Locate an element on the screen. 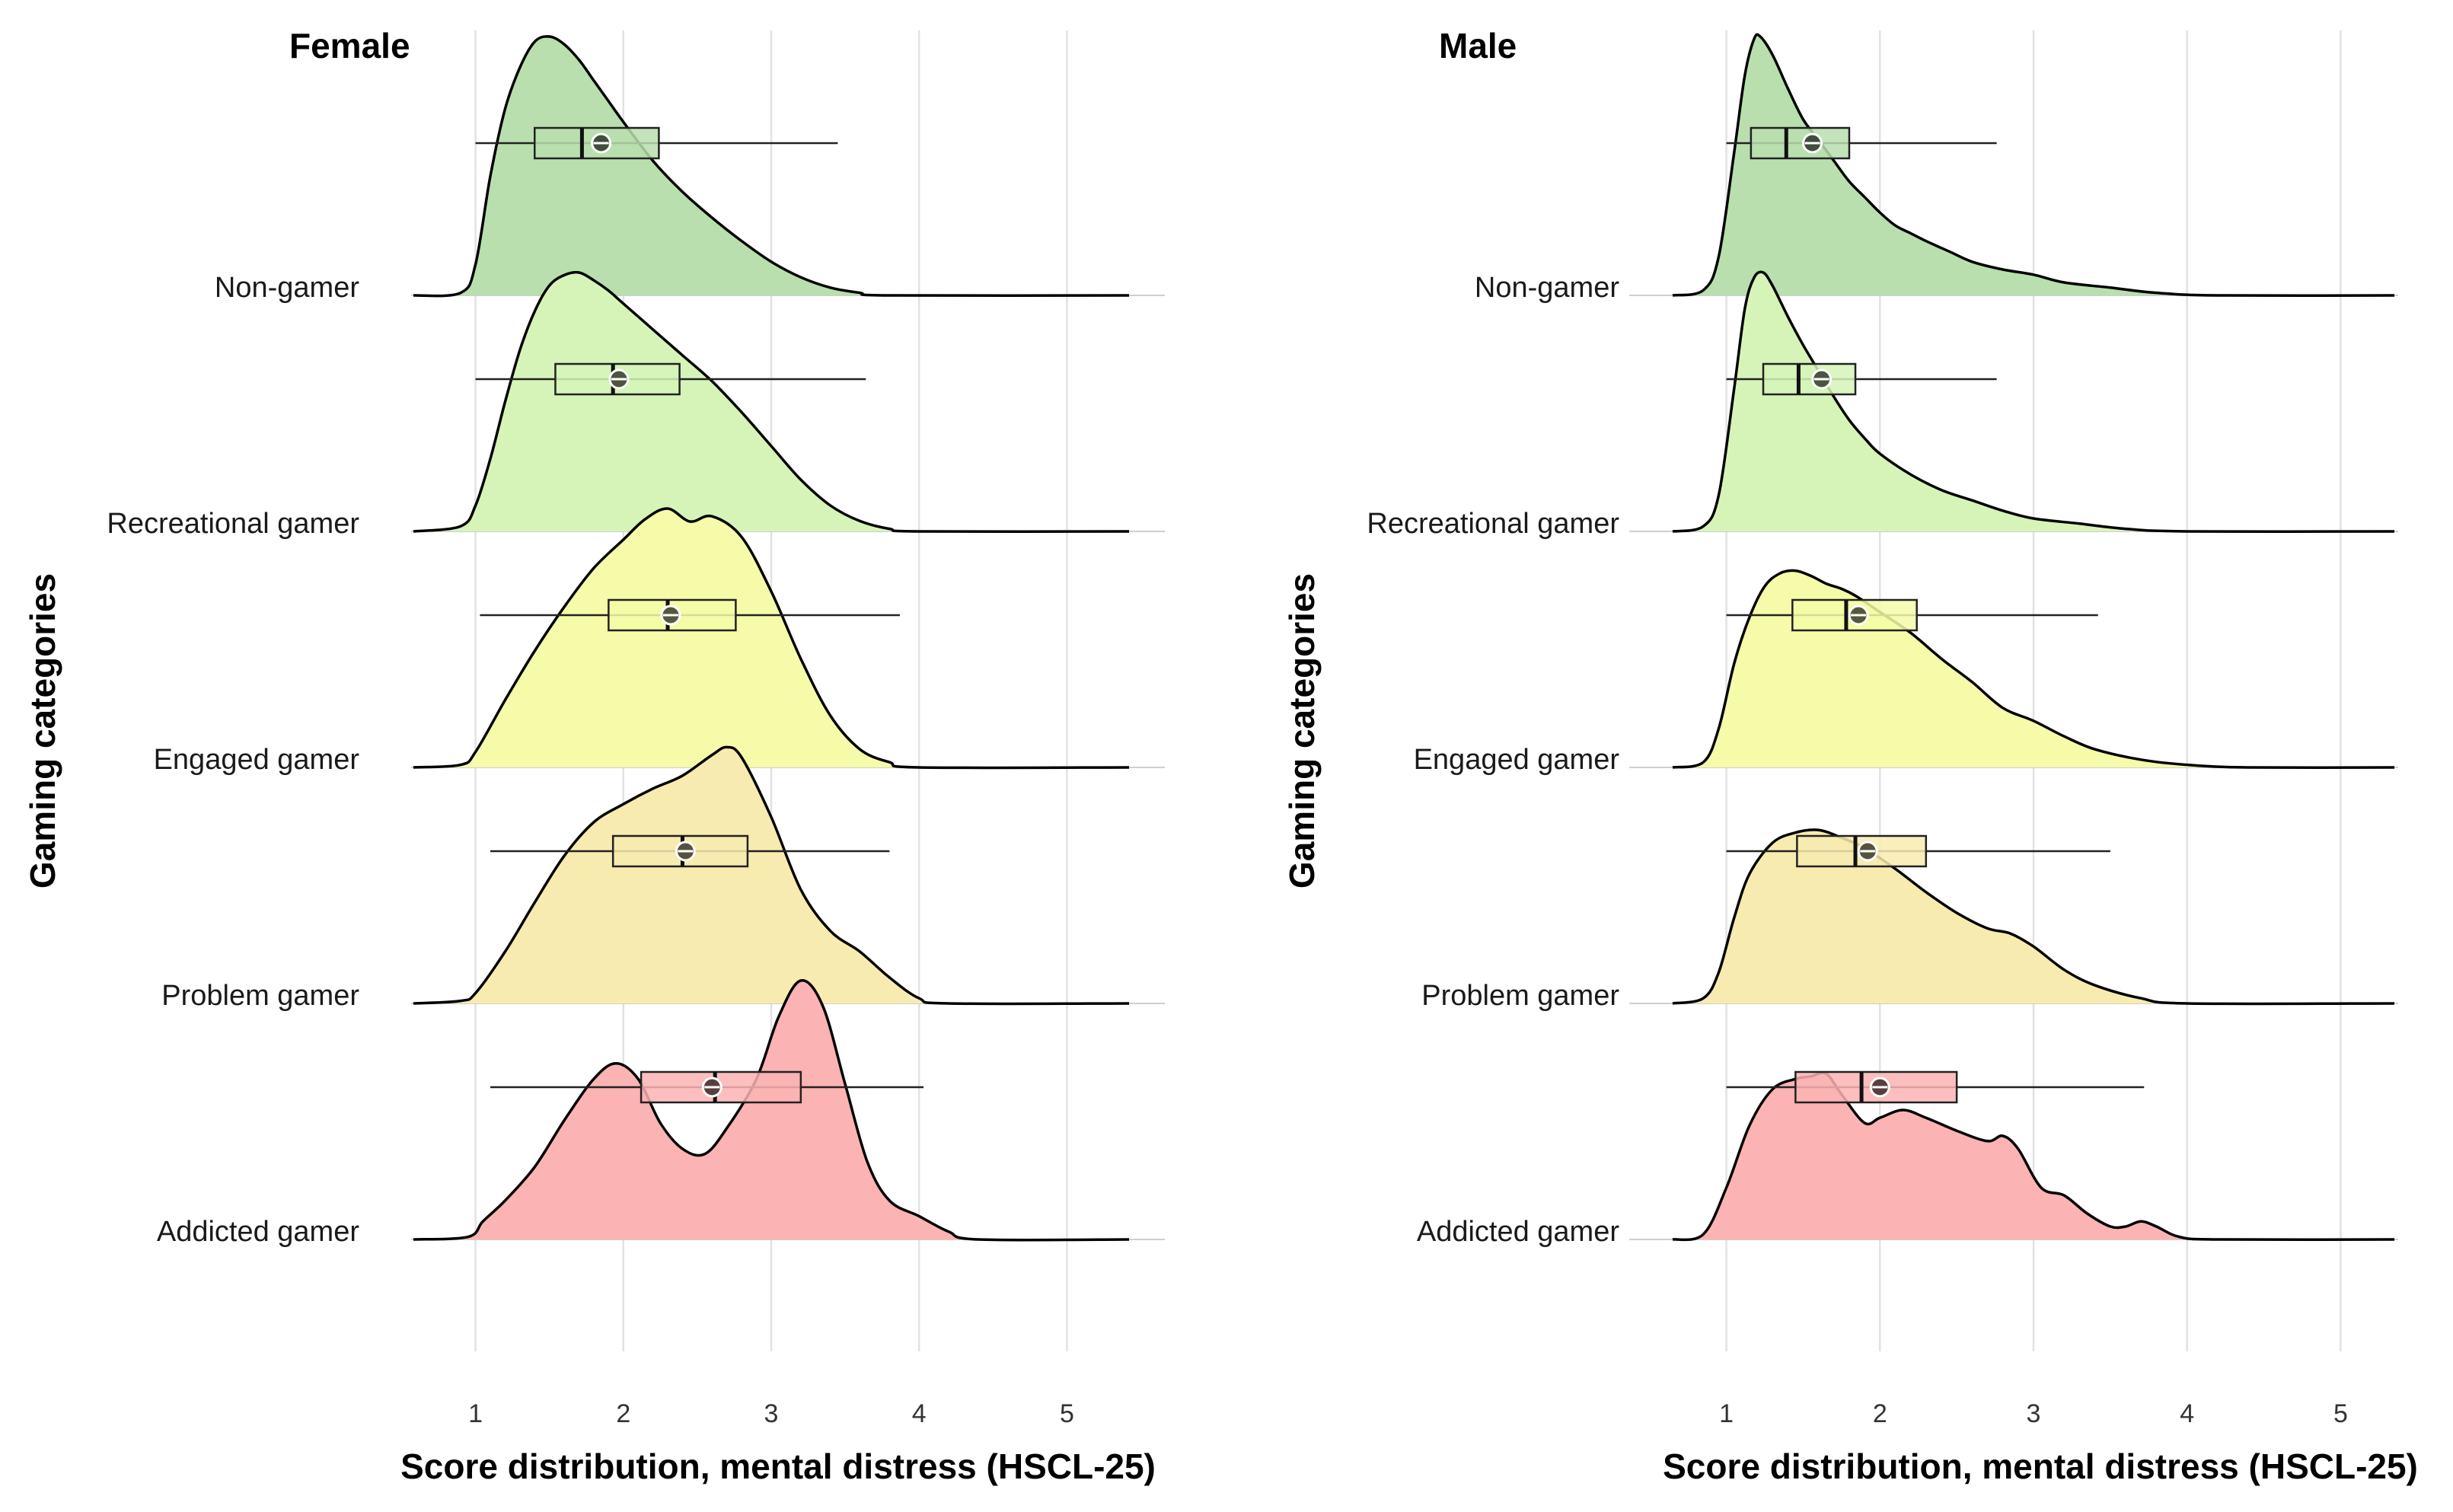  female-panel-title: Female is located at coordinates (349, 45).